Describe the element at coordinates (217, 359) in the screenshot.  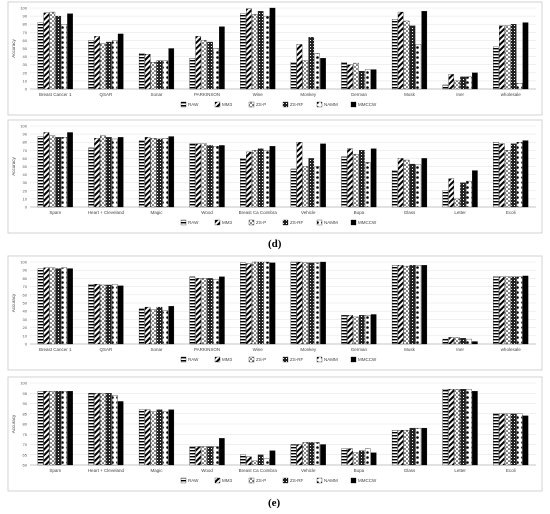
I see `legend-swatch-mm3` at that location.